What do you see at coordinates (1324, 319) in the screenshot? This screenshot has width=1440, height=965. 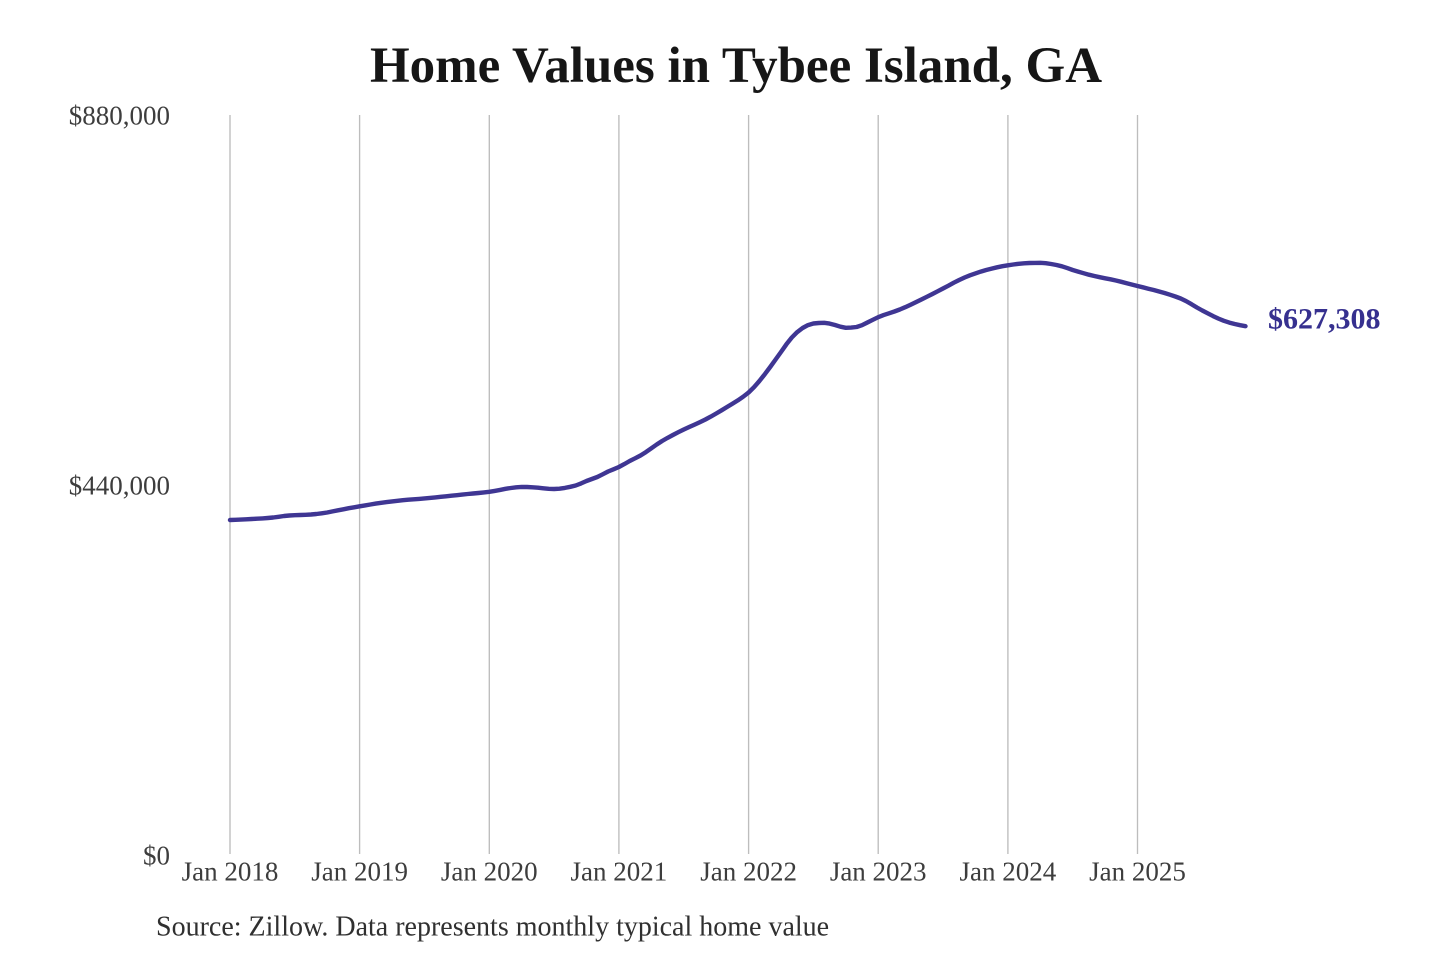 I see `svg-text: $627,308` at bounding box center [1324, 319].